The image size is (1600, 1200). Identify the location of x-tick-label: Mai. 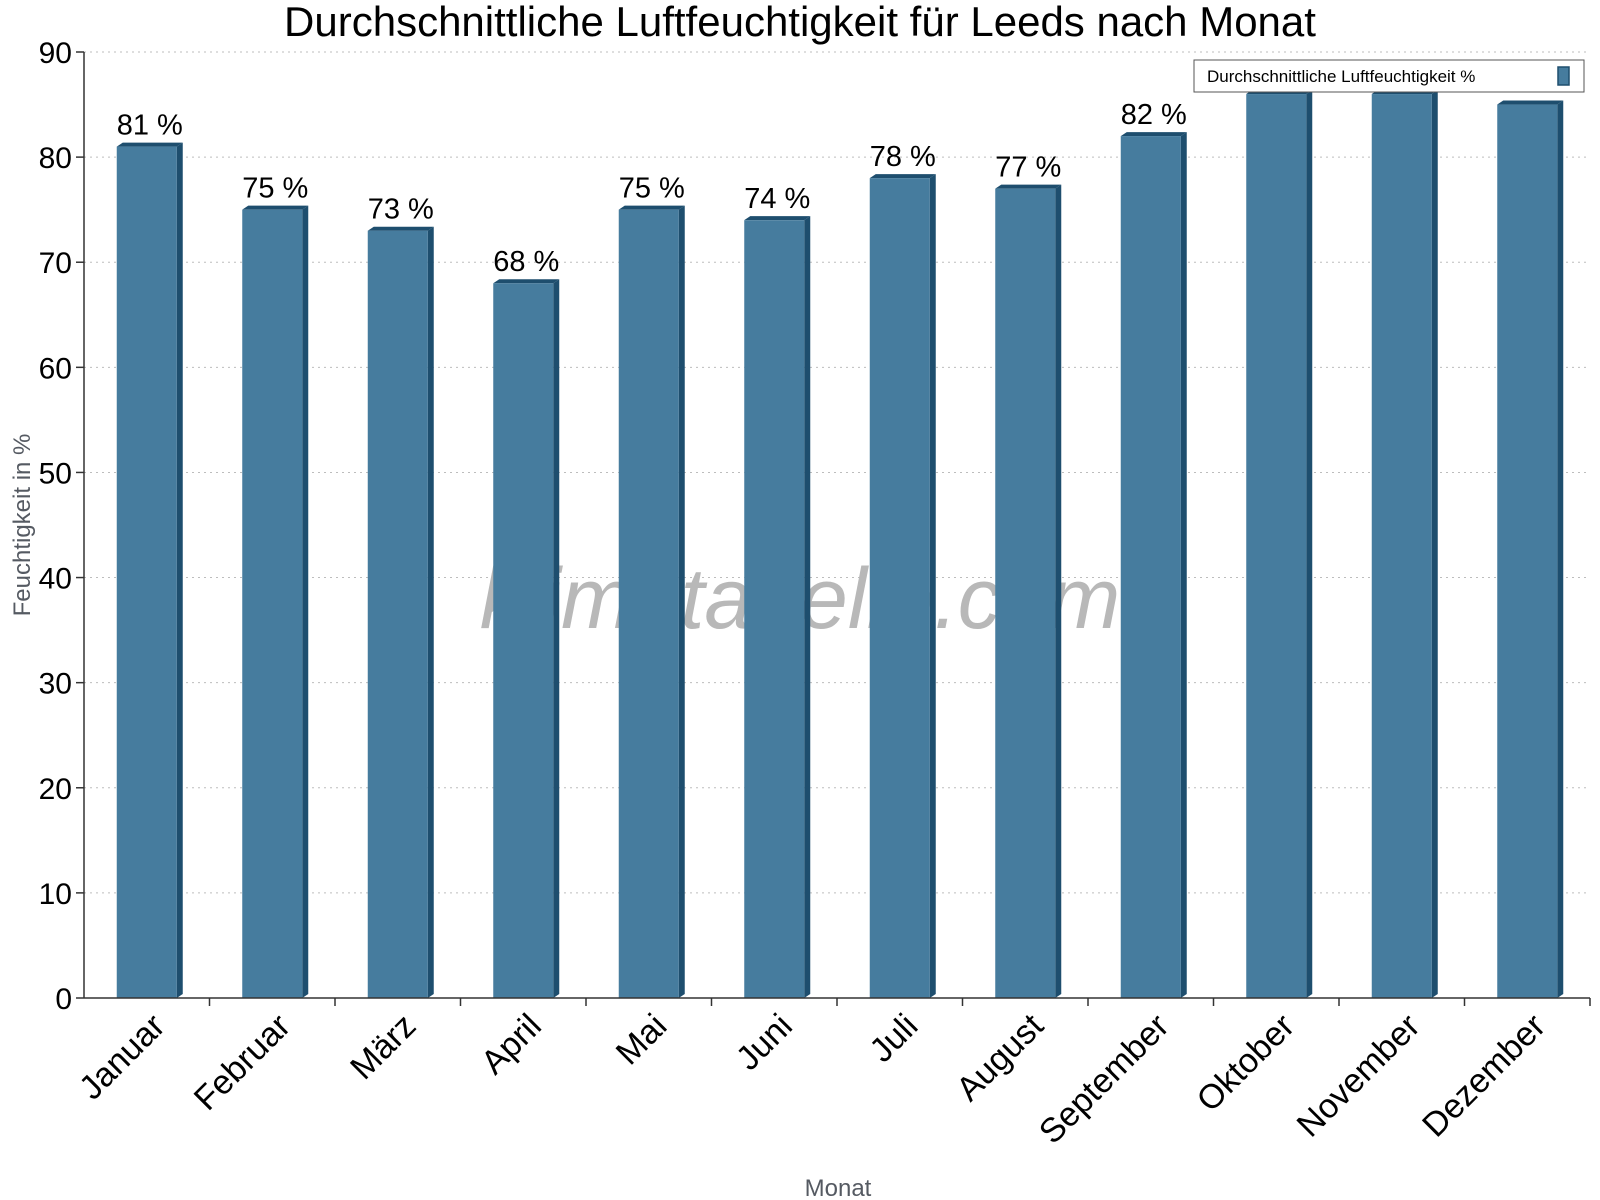
(642, 1040).